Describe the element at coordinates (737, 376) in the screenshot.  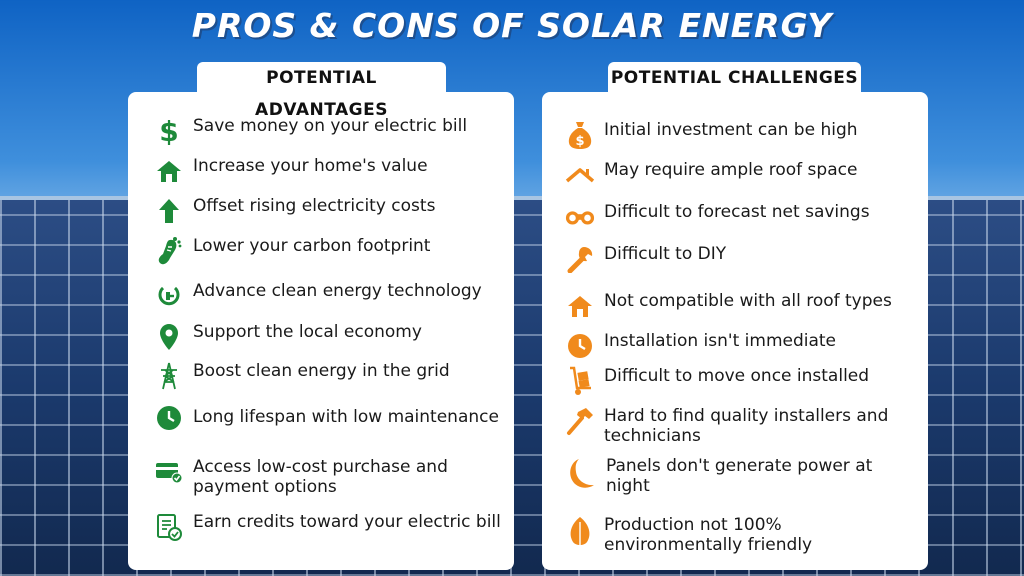
I see `challenge-label: Difficult to move once installed` at that location.